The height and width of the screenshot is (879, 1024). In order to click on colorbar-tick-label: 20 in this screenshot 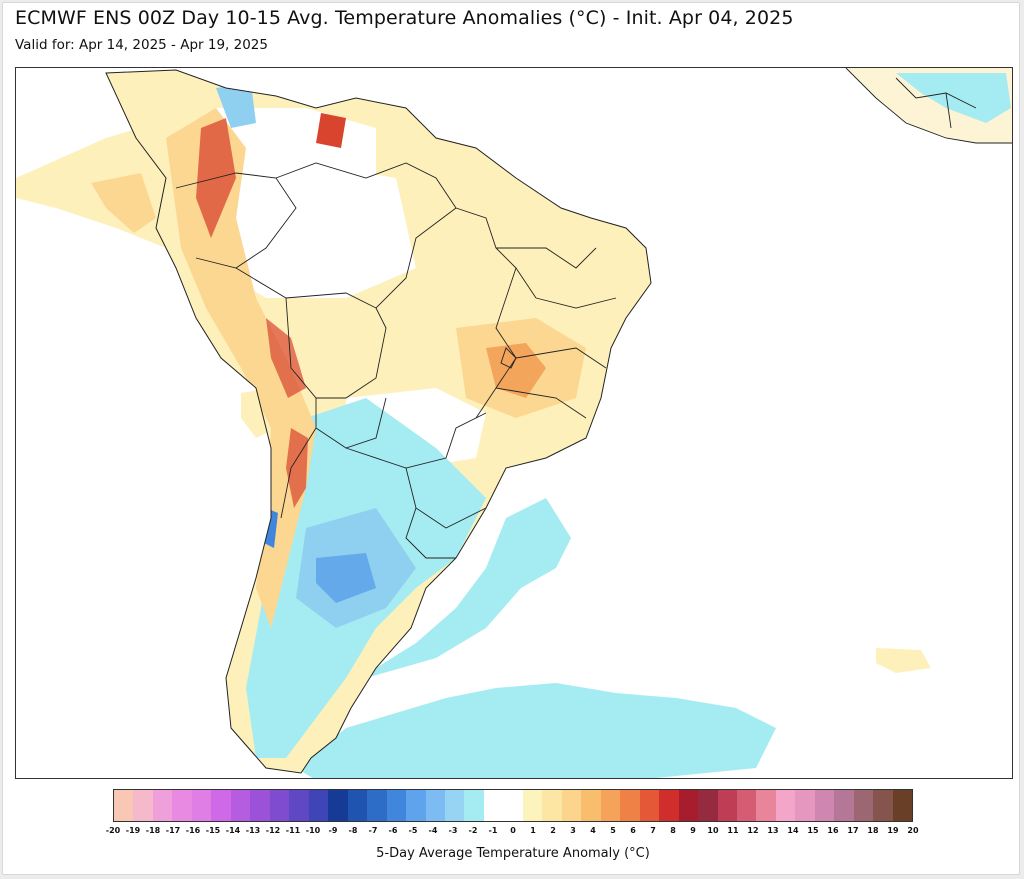, I will do `click(913, 830)`.